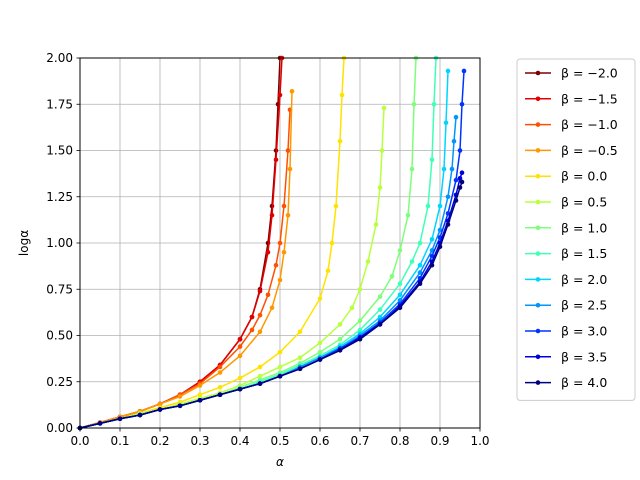  I want to click on y-tick-label: 1.75, so click(59, 104).